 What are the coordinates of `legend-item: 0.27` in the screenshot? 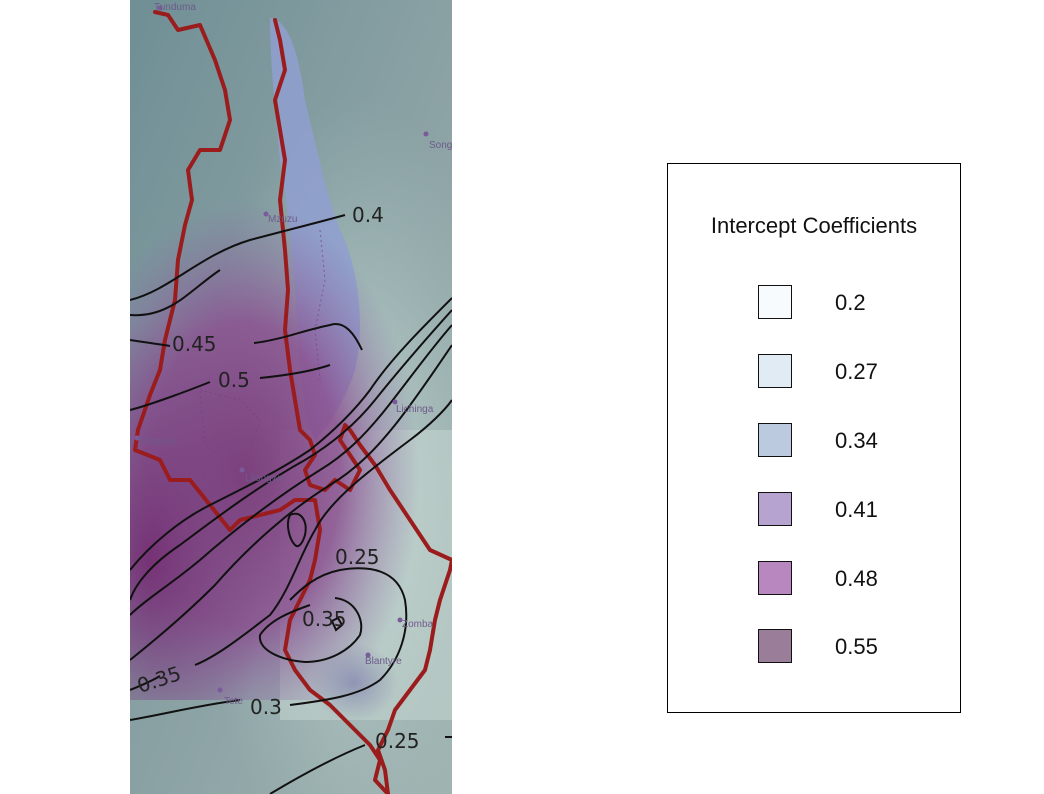 It's located at (814, 372).